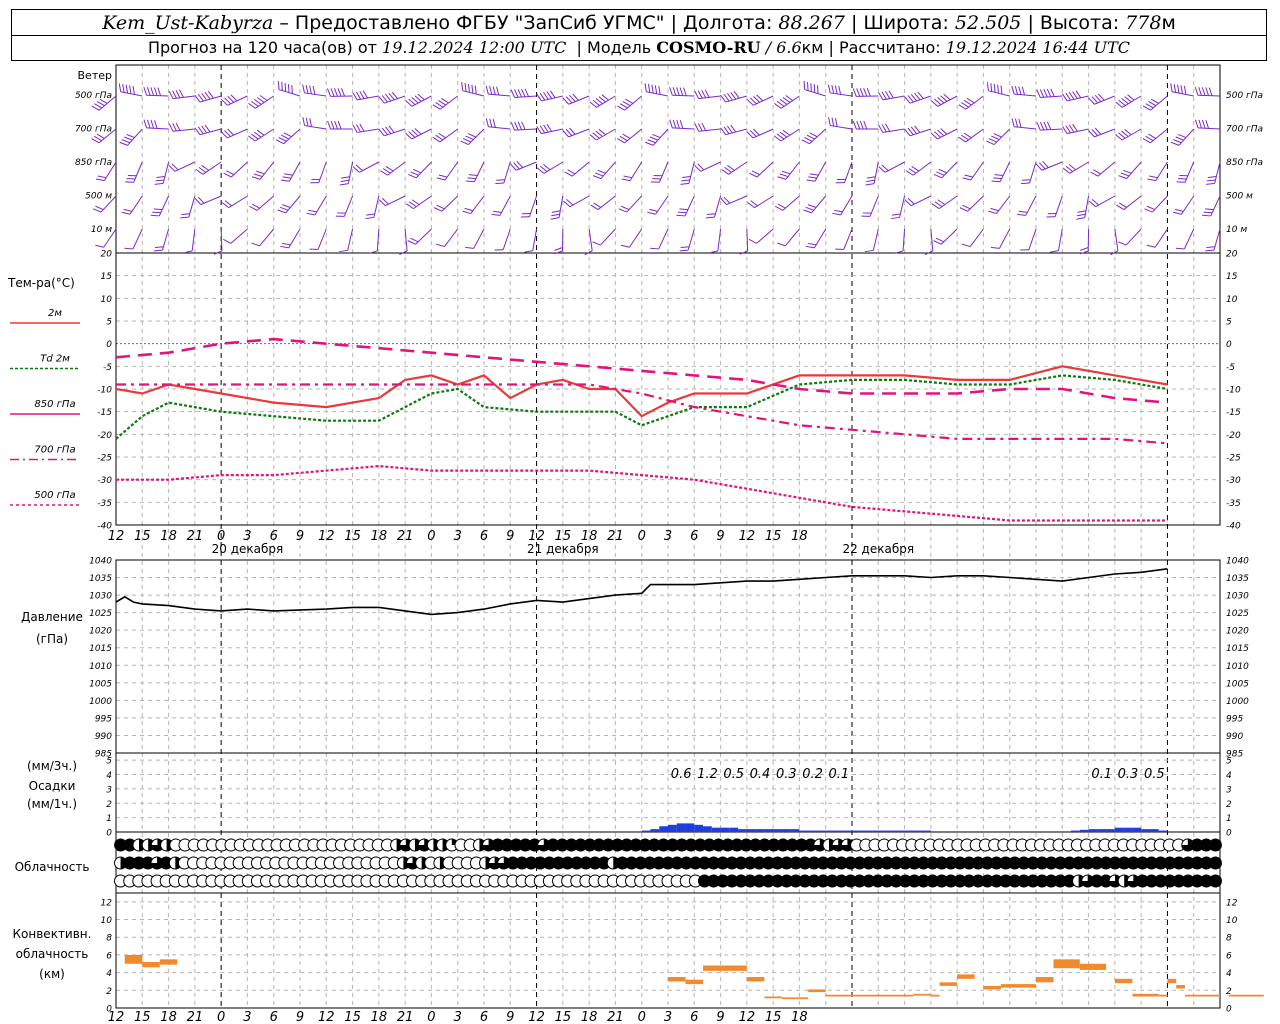 The height and width of the screenshot is (1024, 1280). Describe the element at coordinates (707, 774) in the screenshot. I see `precip-3h-total: 1.2` at that location.